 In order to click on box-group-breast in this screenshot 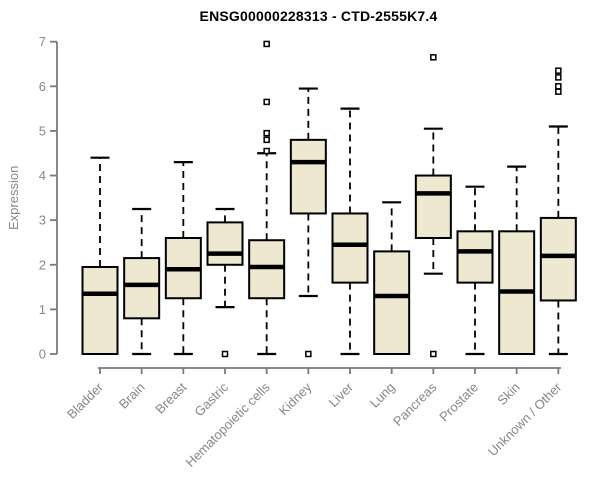, I will do `click(183, 258)`.